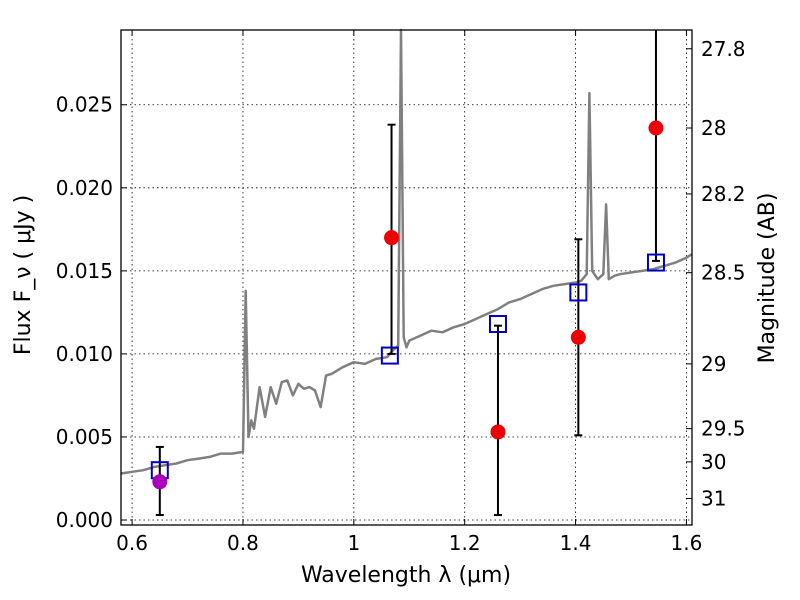  I want to click on x-tick-label: 1.6, so click(687, 543).